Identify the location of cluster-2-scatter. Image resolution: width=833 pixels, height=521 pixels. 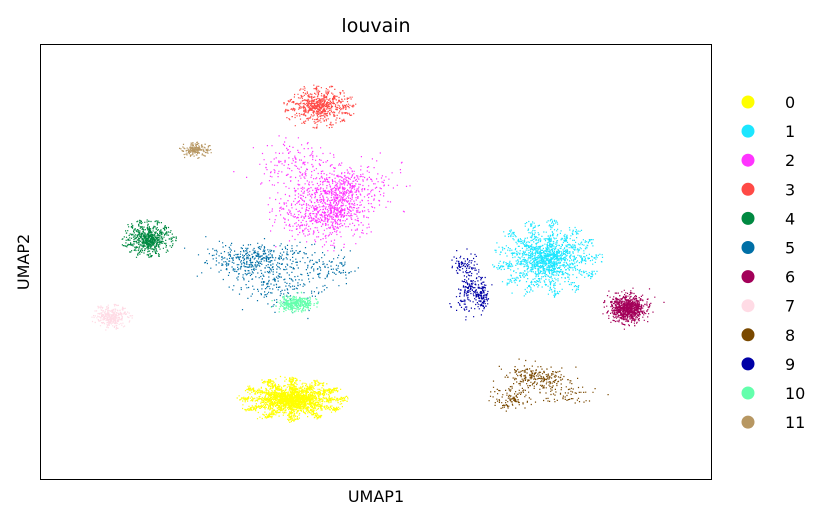
(322, 193).